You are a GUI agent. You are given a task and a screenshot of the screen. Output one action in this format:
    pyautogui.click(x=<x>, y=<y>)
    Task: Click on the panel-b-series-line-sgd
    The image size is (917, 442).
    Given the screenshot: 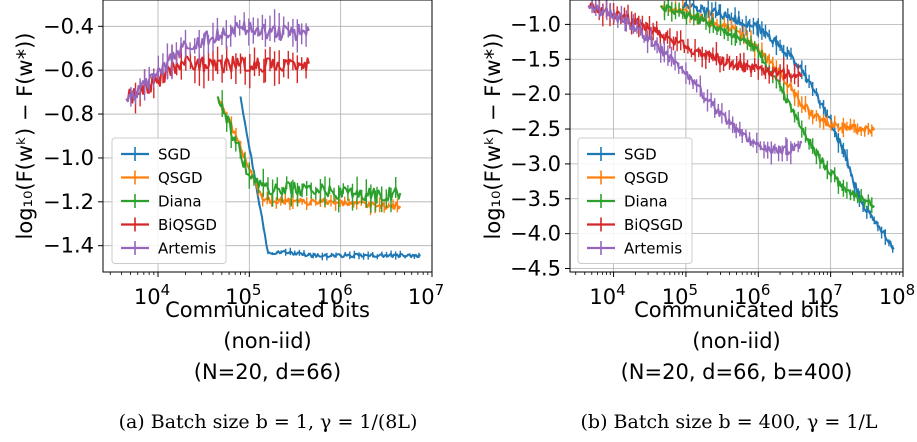 What is the action you would take?
    pyautogui.click(x=788, y=125)
    